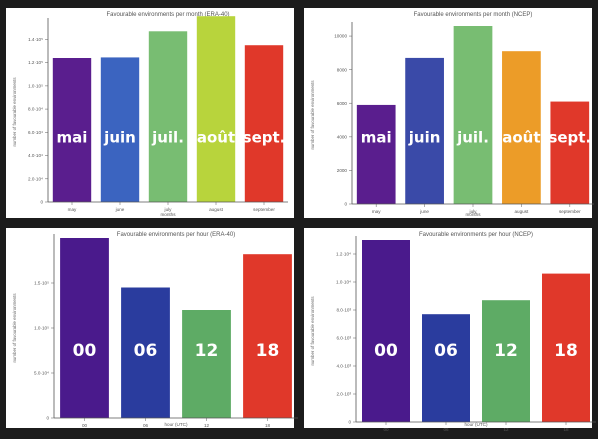  What do you see at coordinates (342, 103) in the screenshot?
I see `y-tick-label: 6000` at bounding box center [342, 103].